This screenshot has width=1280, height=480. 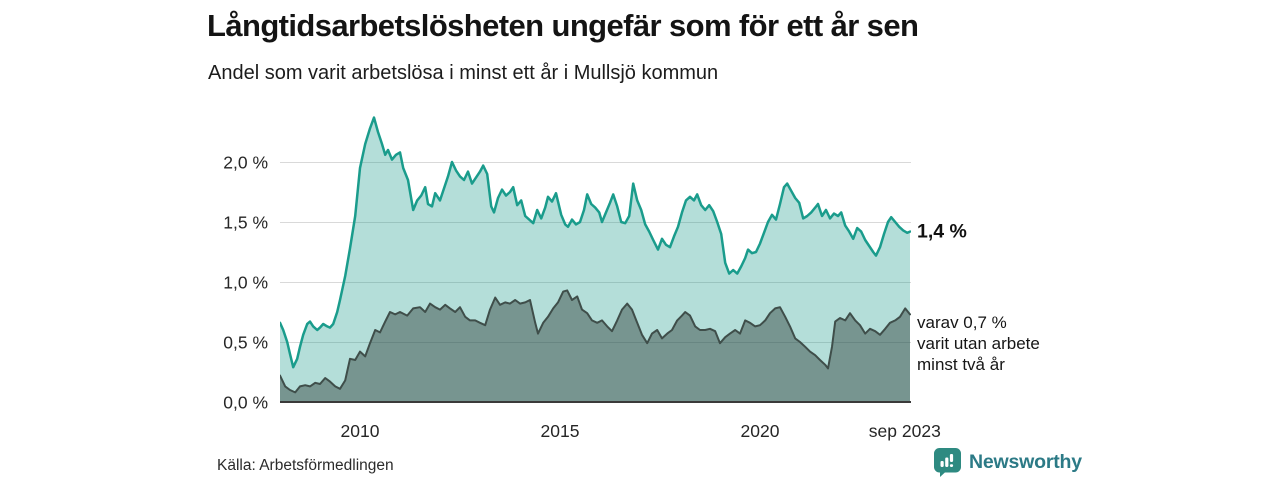 I want to click on y-axis-tick-label: 0,5 %, so click(x=245, y=342).